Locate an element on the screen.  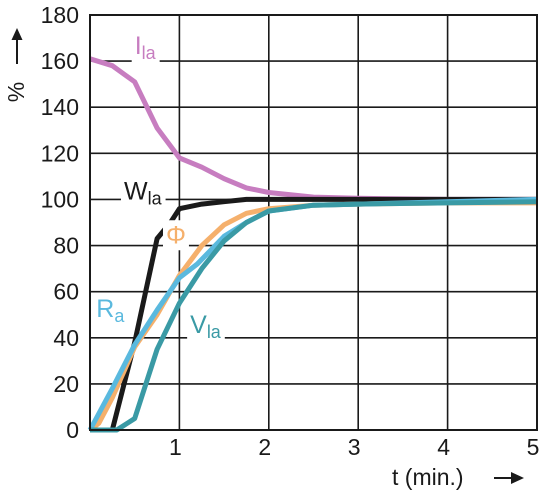
series-label: Wla is located at coordinates (143, 192).